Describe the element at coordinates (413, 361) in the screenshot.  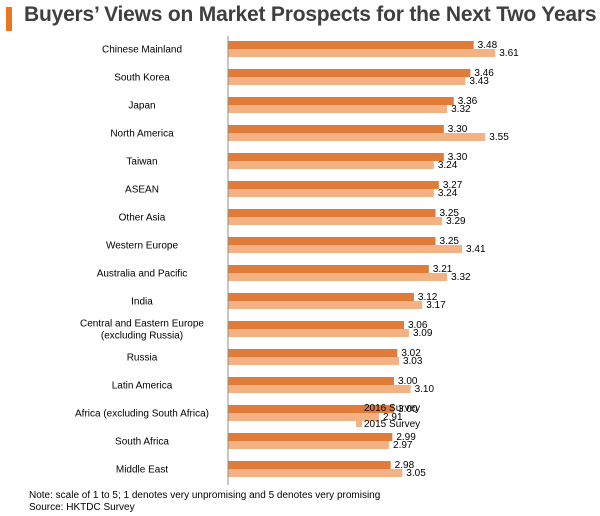
I see `data-label: 3.03` at that location.